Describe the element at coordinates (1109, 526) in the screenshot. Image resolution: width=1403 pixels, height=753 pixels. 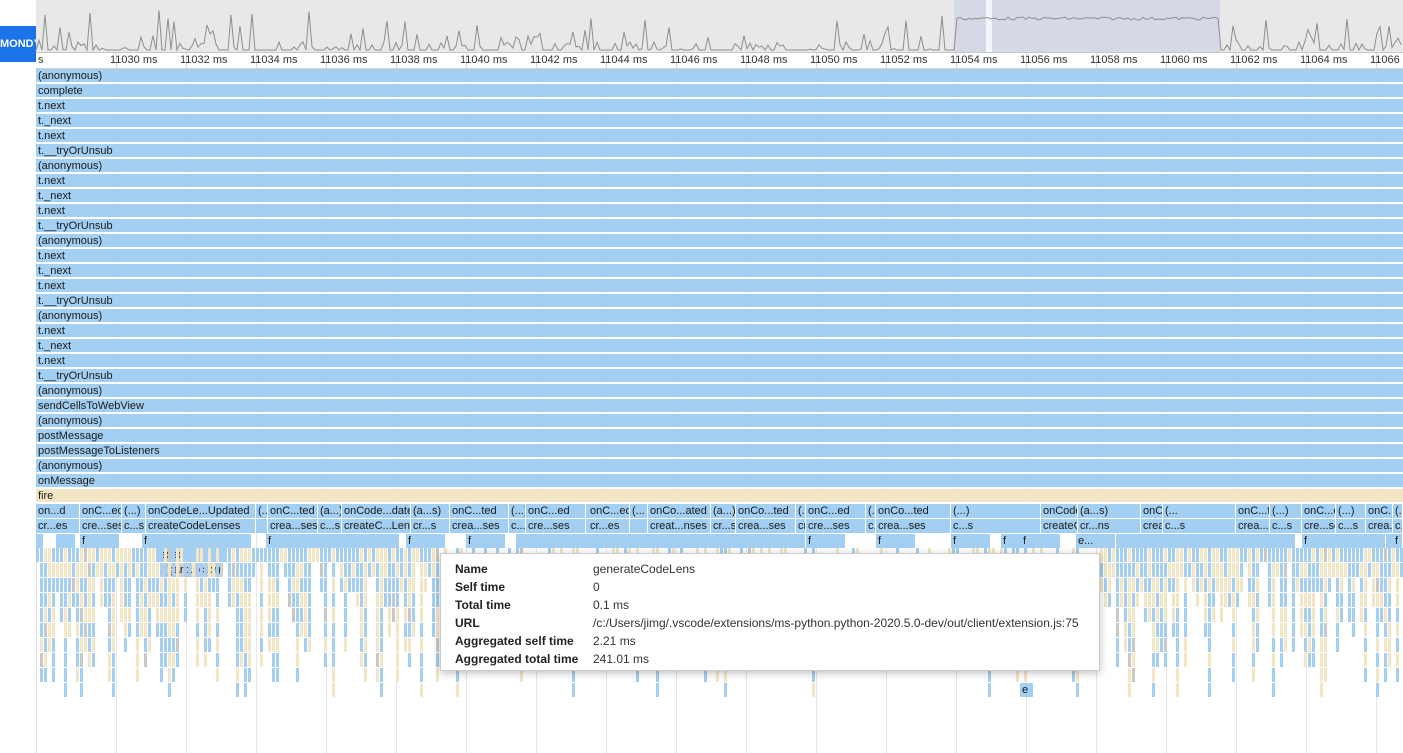
I see `call-frame: cr...ns` at that location.